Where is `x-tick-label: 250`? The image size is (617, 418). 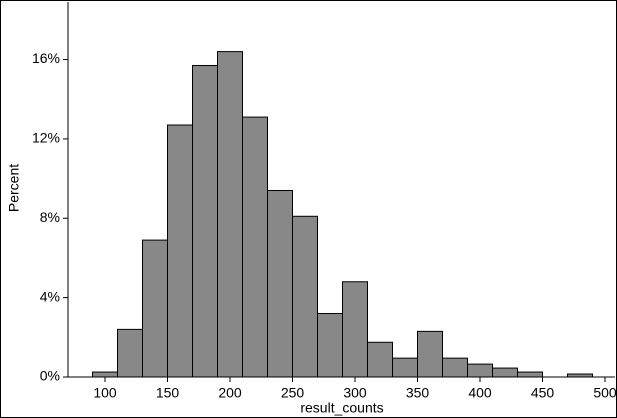
x-tick-label: 250 is located at coordinates (293, 393).